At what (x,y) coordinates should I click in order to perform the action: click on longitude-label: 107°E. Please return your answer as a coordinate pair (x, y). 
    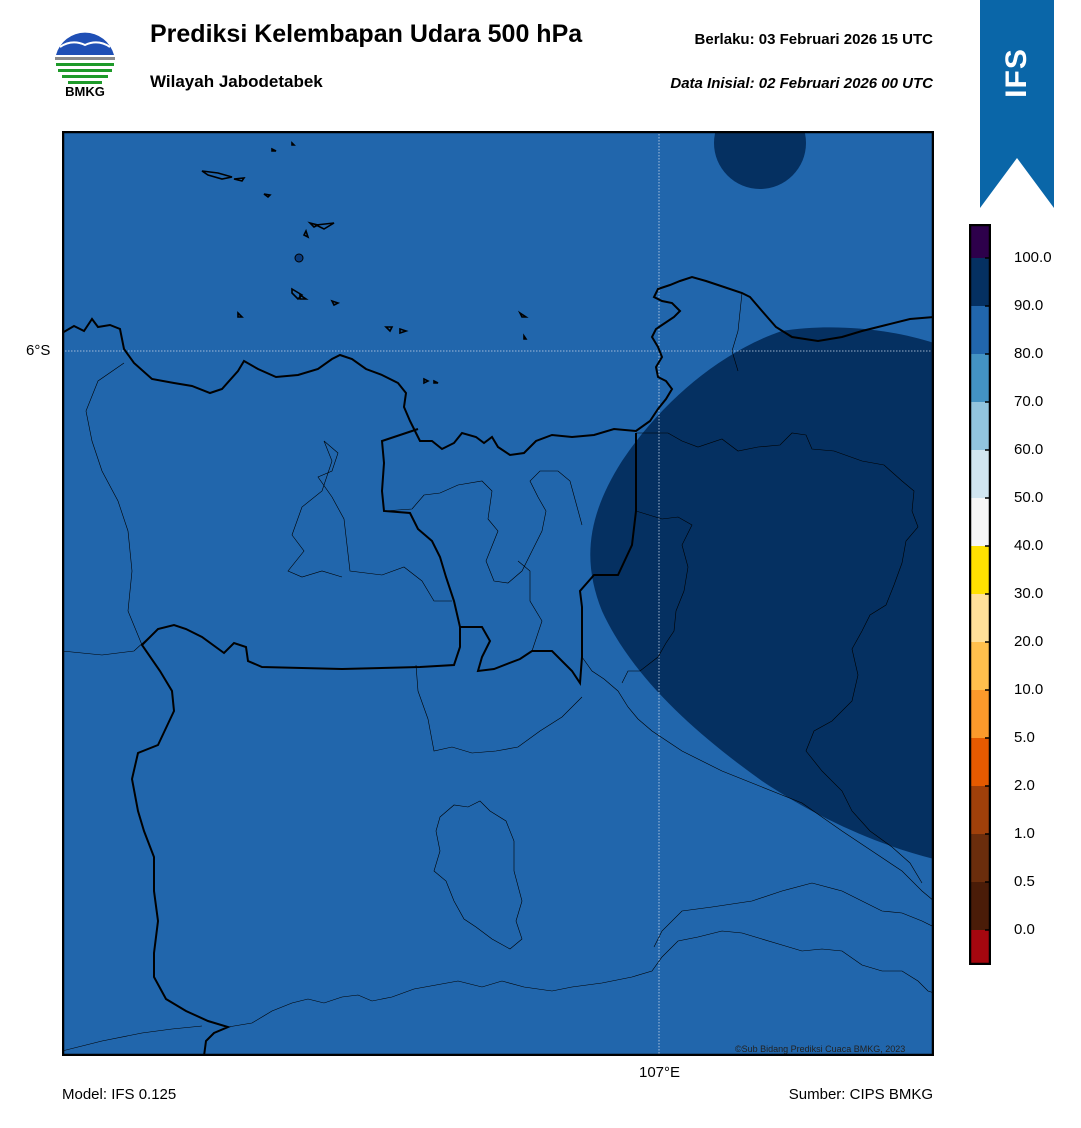
    Looking at the image, I should click on (660, 1072).